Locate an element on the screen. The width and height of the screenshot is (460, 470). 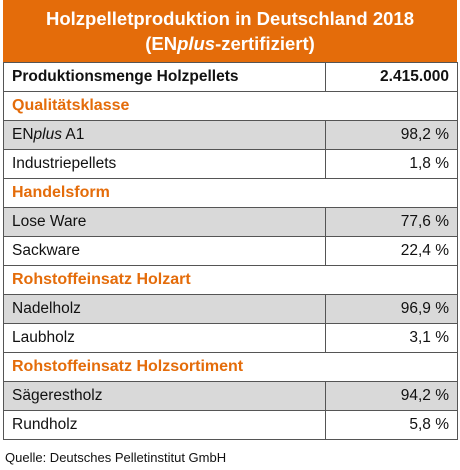
row-value: 22,4 % is located at coordinates (391, 251).